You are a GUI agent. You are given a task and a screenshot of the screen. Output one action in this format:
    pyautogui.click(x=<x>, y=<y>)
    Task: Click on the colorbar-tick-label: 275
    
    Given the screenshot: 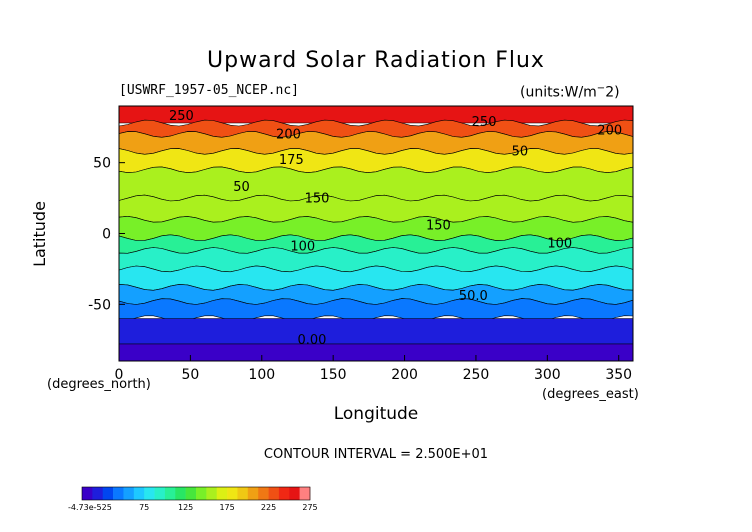 What is the action you would take?
    pyautogui.click(x=309, y=507)
    